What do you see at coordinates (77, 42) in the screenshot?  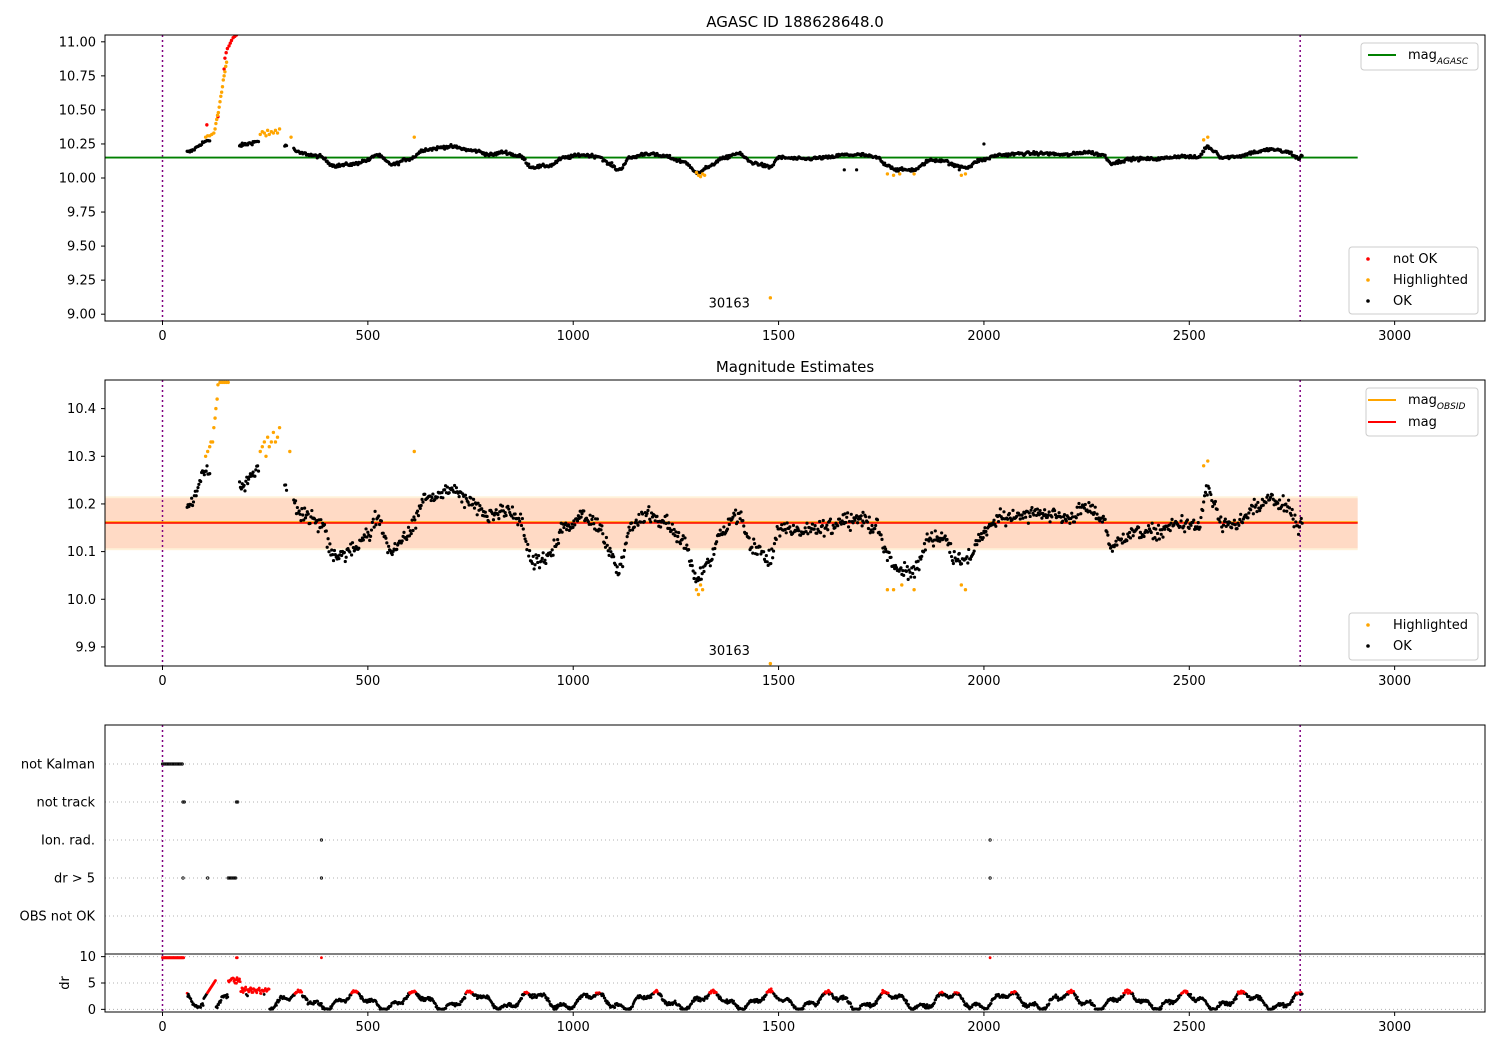 I see `y-tick-label: 11.00` at bounding box center [77, 42].